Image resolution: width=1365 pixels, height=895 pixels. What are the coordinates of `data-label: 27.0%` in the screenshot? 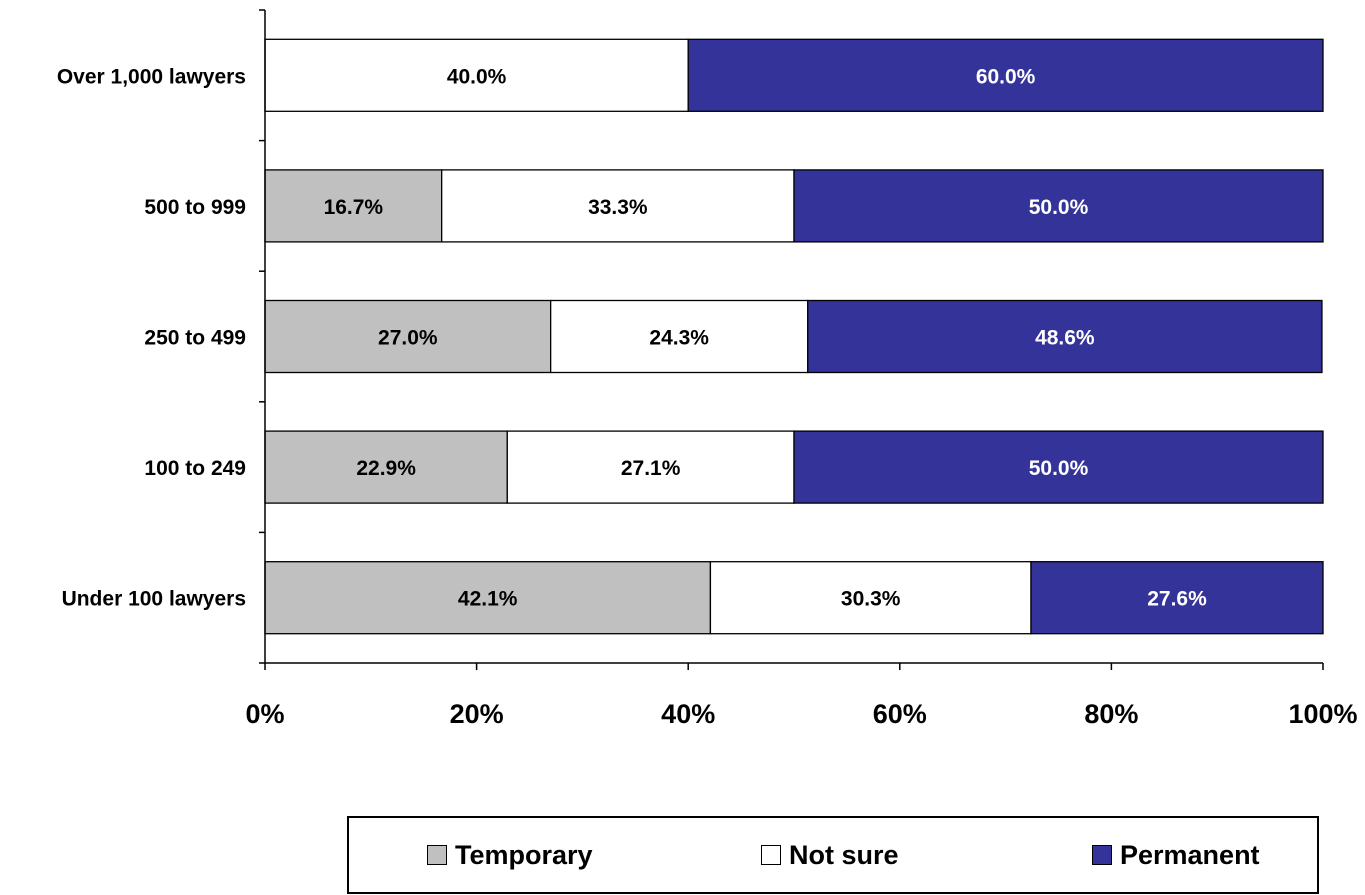 It's located at (408, 338).